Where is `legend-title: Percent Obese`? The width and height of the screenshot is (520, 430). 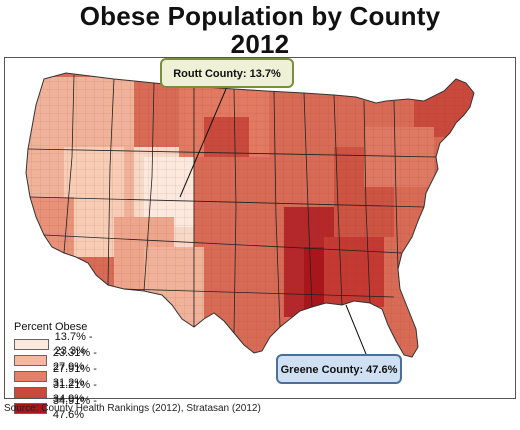
legend-title: Percent Obese is located at coordinates (51, 327).